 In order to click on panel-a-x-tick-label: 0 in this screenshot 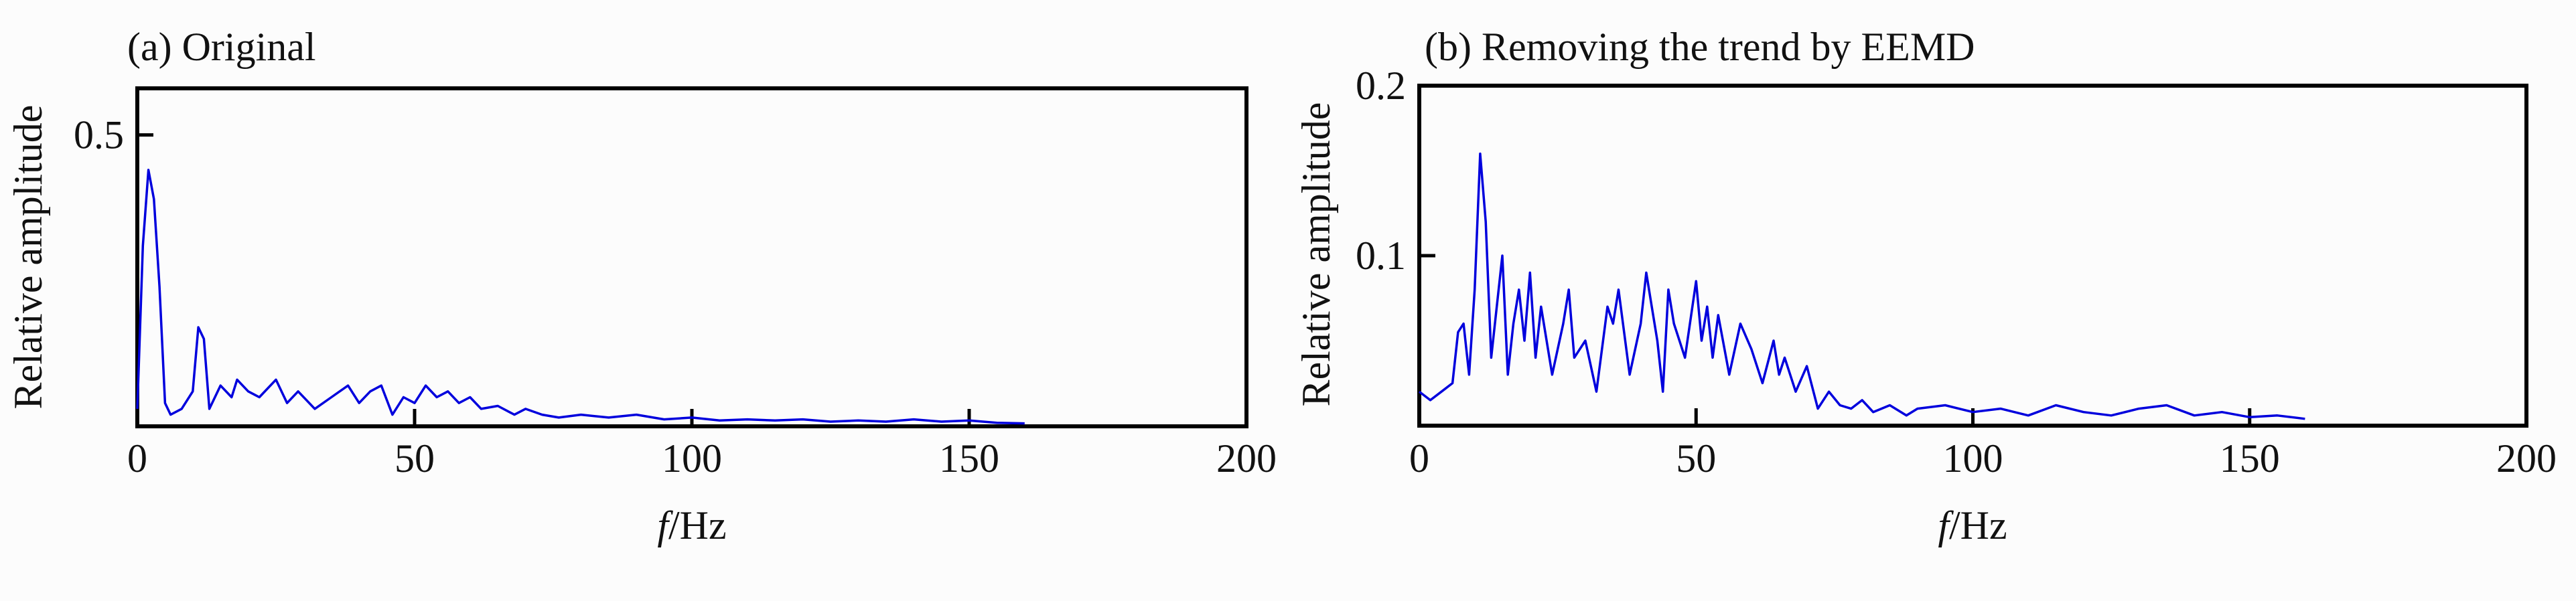, I will do `click(137, 458)`.